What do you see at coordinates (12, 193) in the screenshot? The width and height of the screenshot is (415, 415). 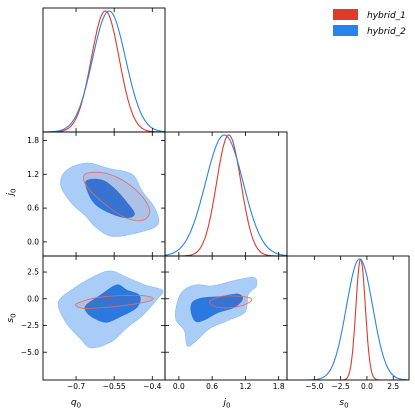 I see `ylabel-j0: j0` at bounding box center [12, 193].